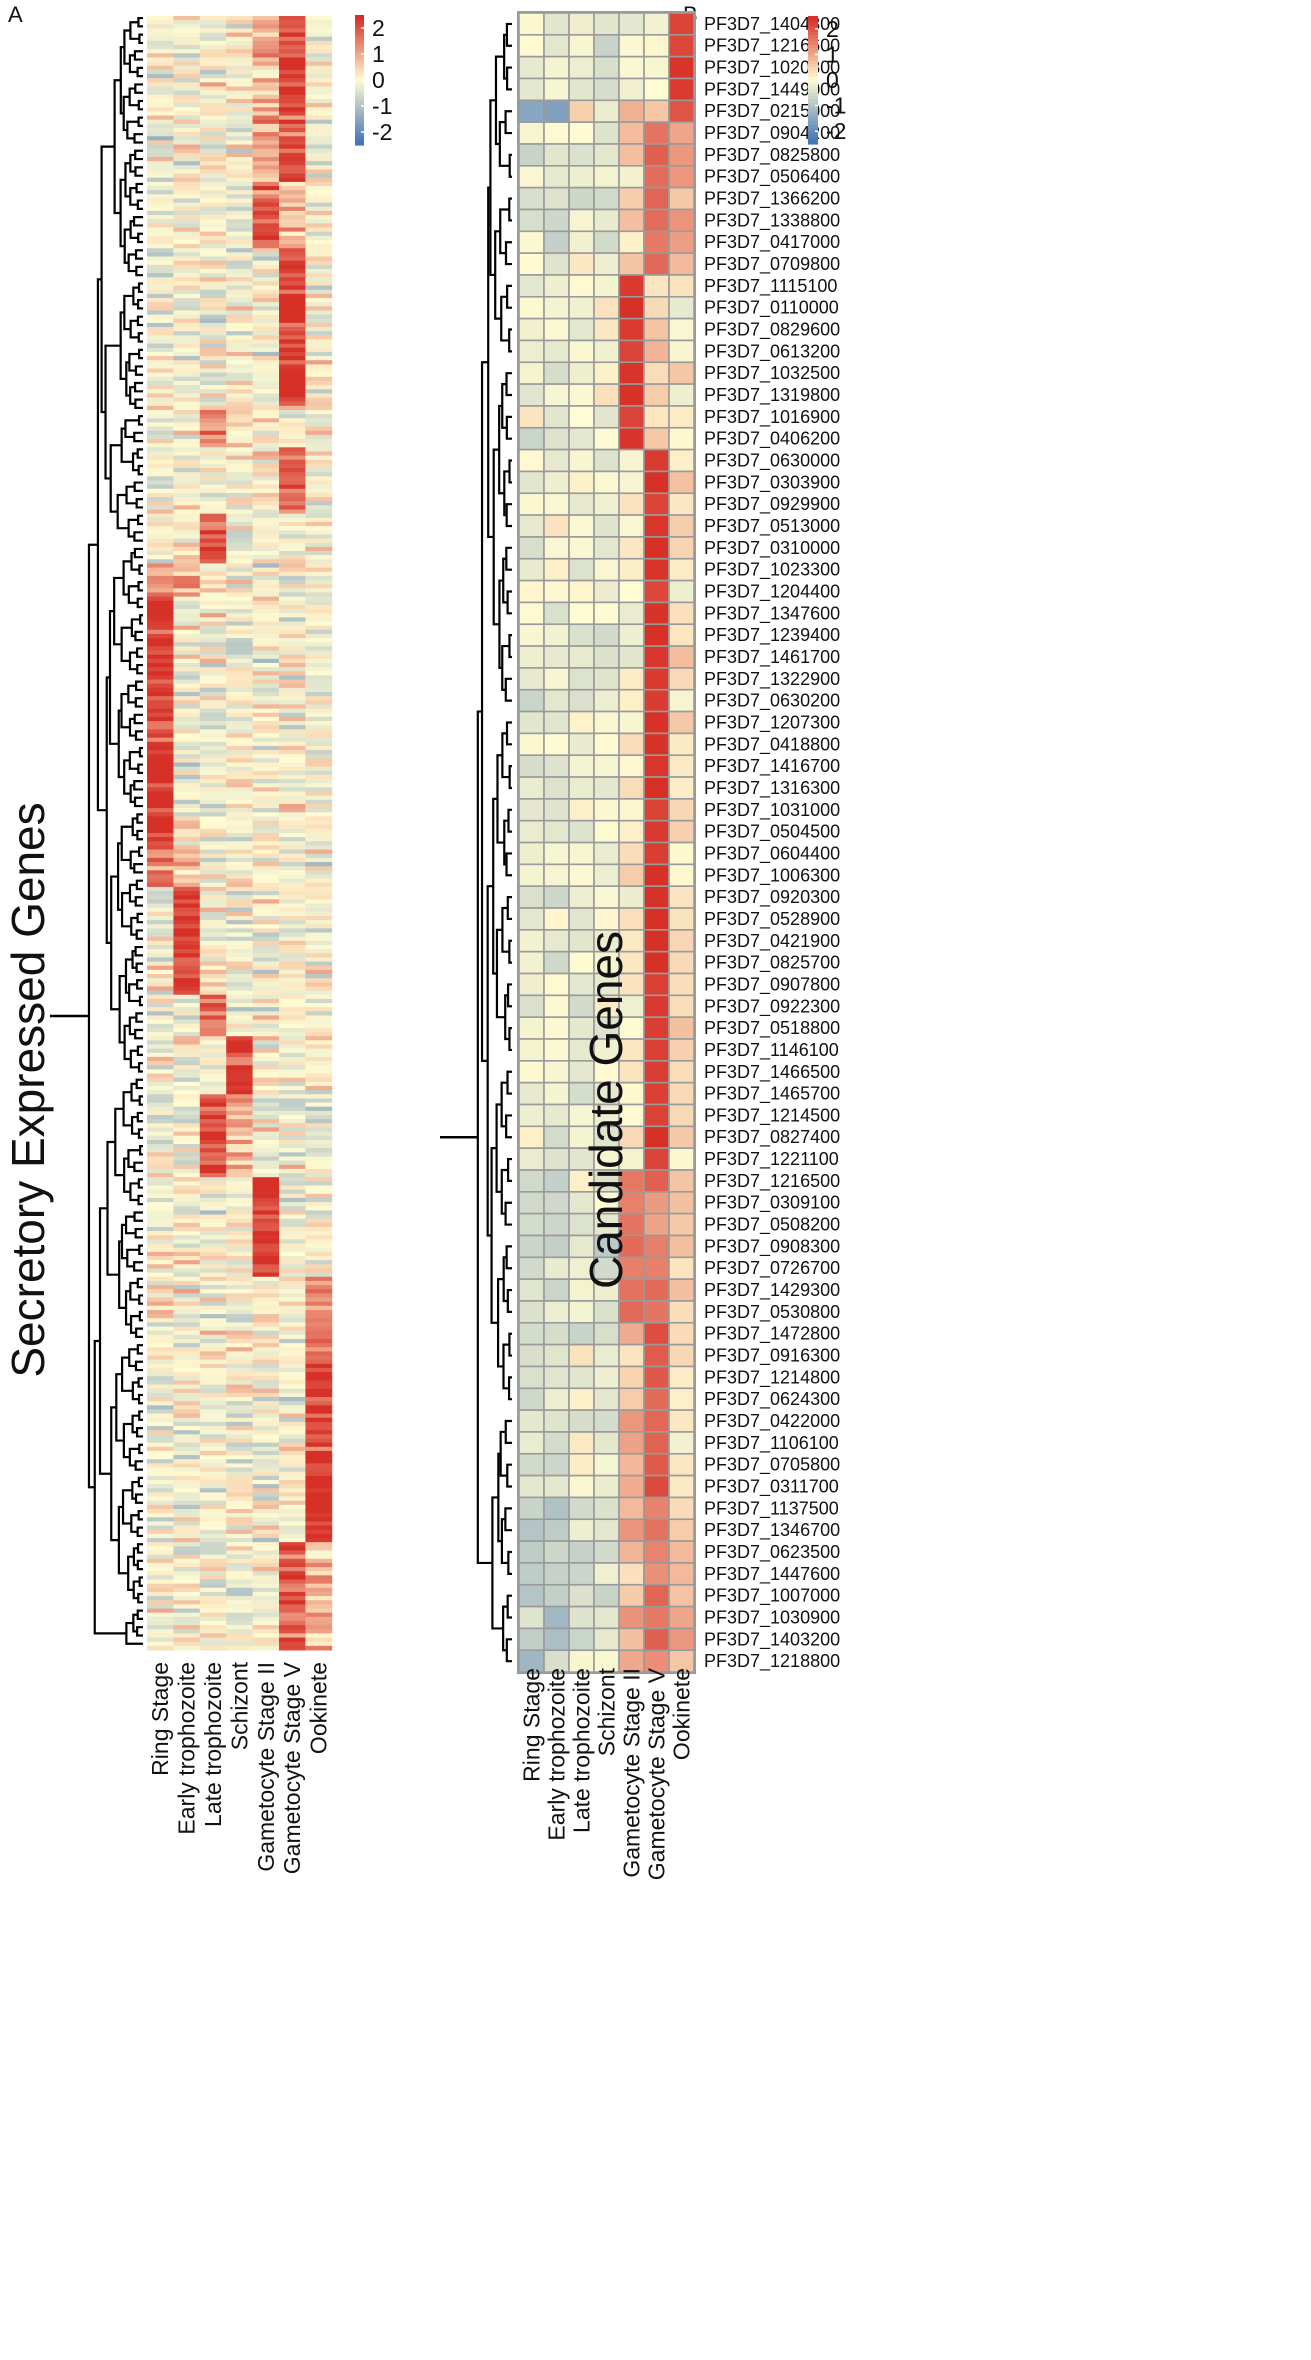 The width and height of the screenshot is (1311, 2360). I want to click on panel-b-legend-swatch, so click(813, 78).